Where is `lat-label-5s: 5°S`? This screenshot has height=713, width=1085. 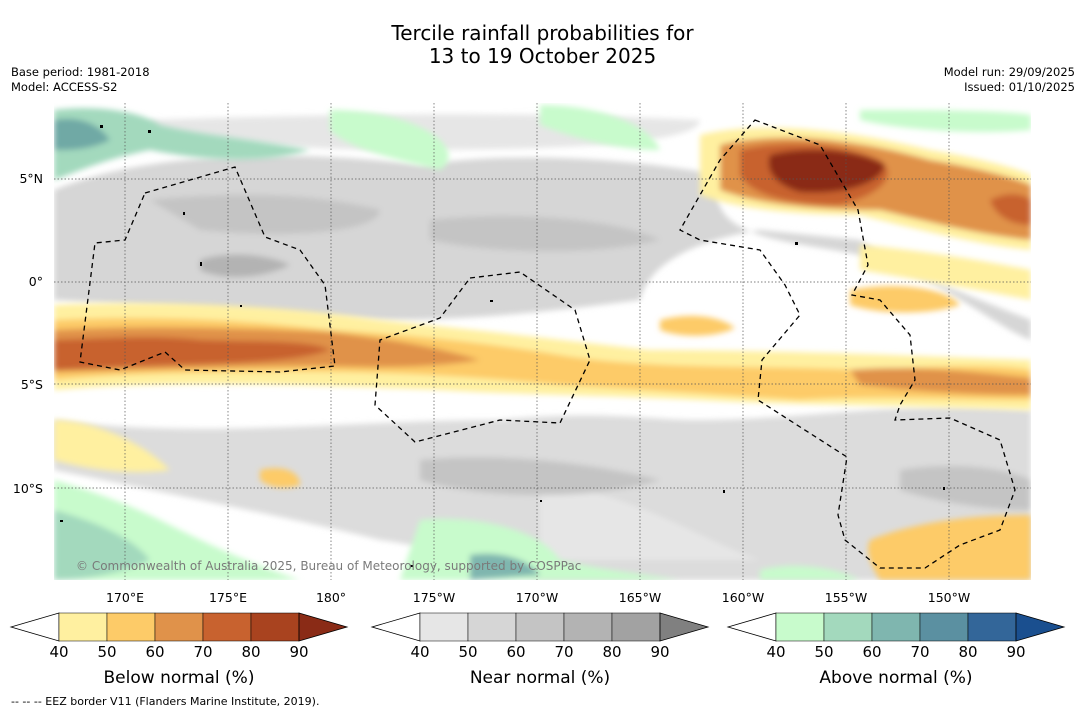 lat-label-5s: 5°S is located at coordinates (31, 384).